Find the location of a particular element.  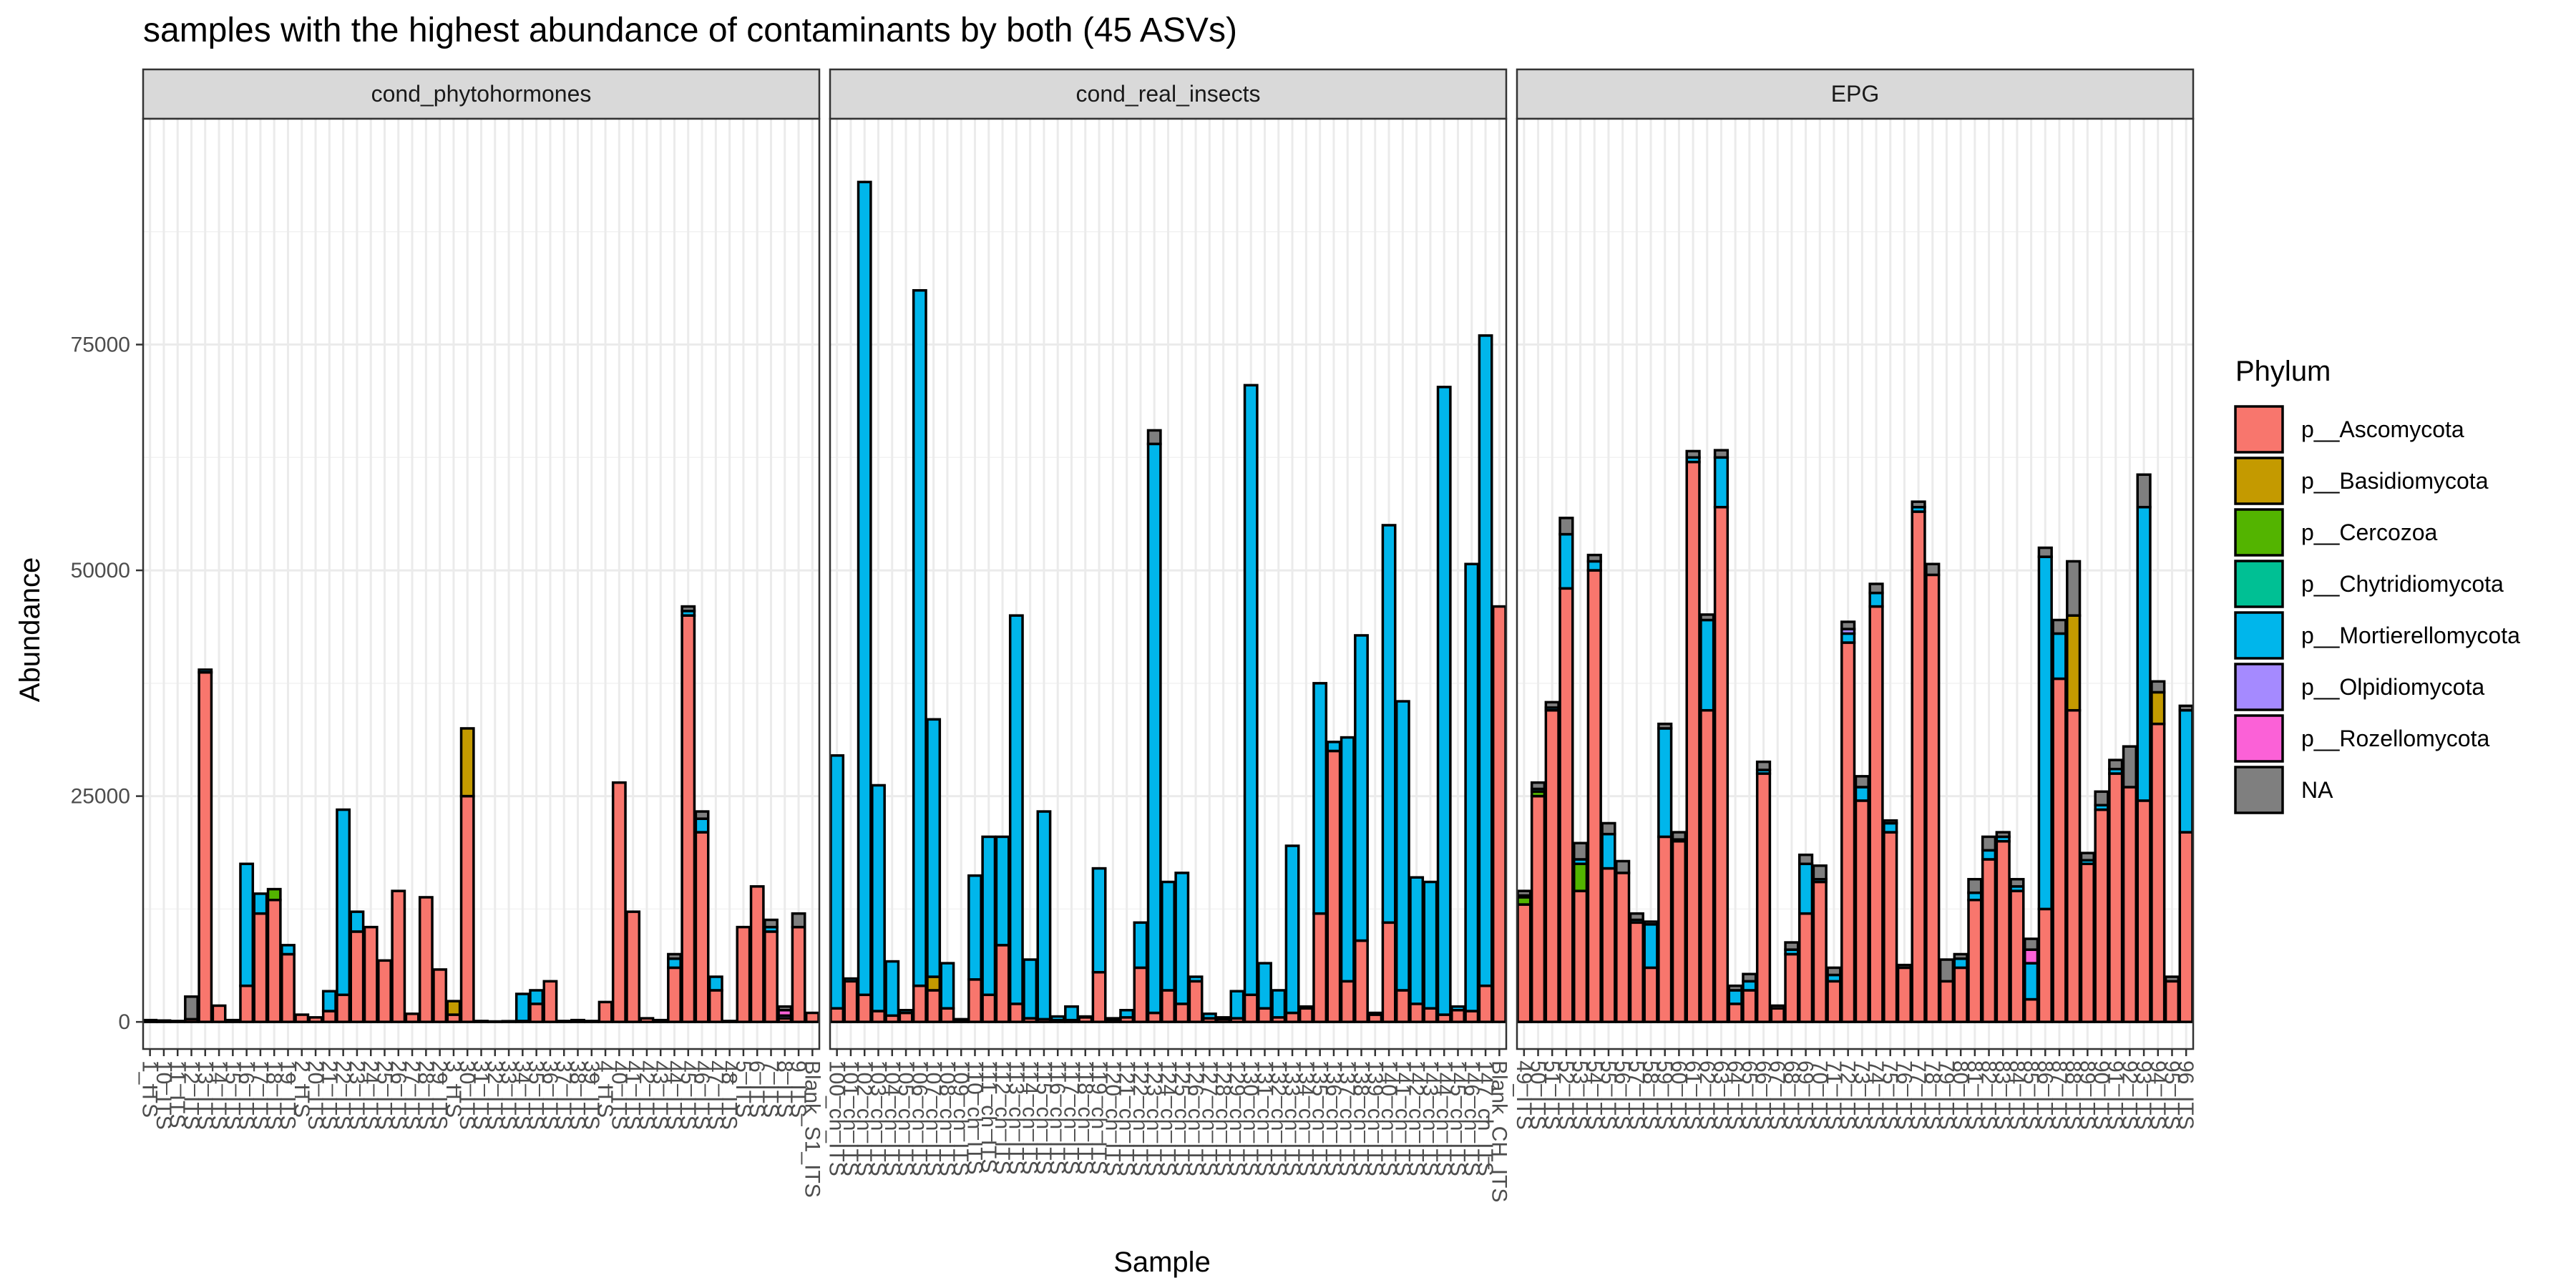

x-tick-label: 132_ch_ITS is located at coordinates (1278, 1118).